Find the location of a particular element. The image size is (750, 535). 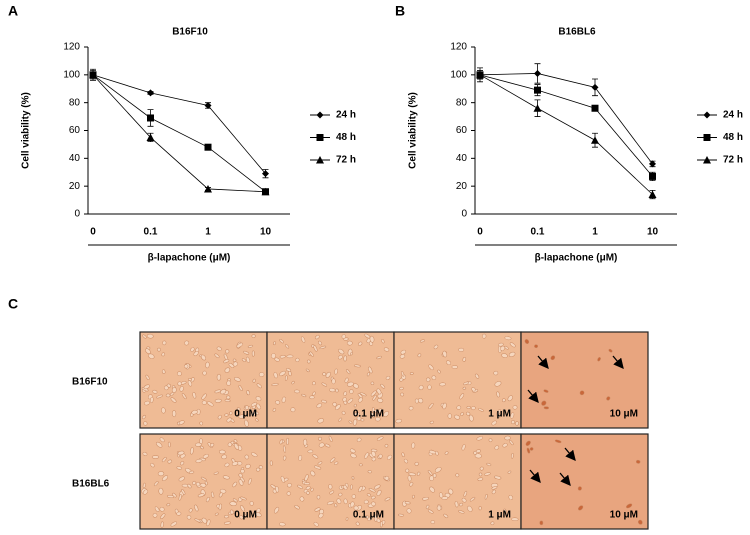

concentration-label: 0 μM is located at coordinates (245, 515).